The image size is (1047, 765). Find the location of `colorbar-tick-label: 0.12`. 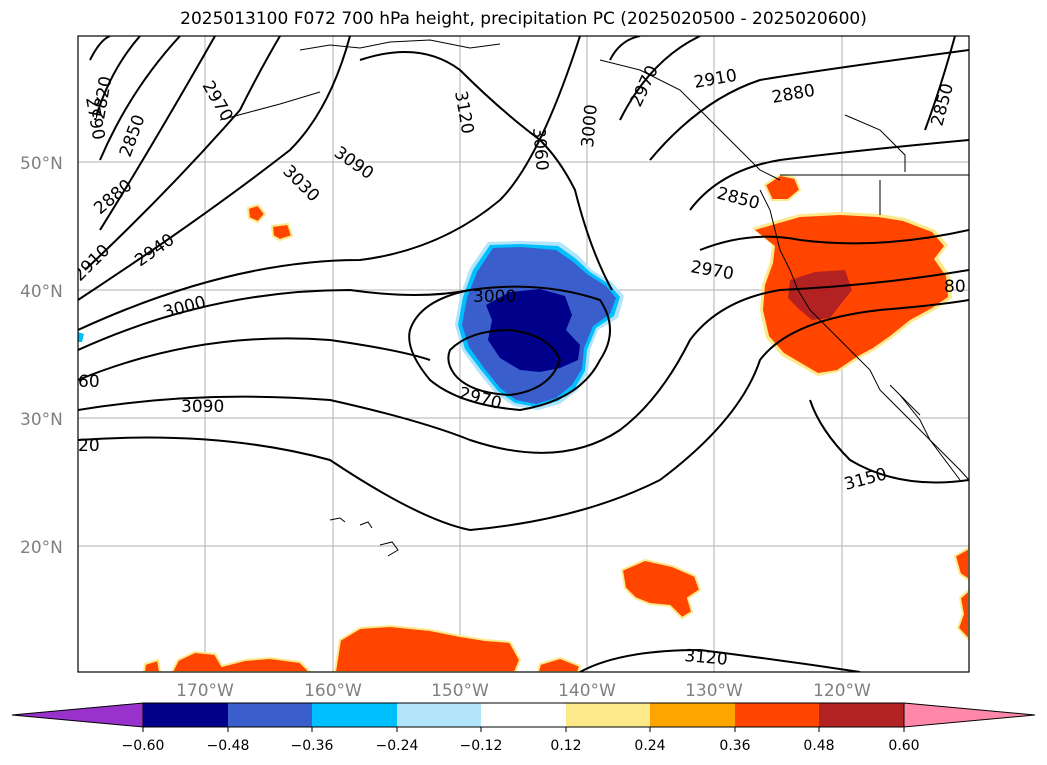

colorbar-tick-label: 0.12 is located at coordinates (565, 746).